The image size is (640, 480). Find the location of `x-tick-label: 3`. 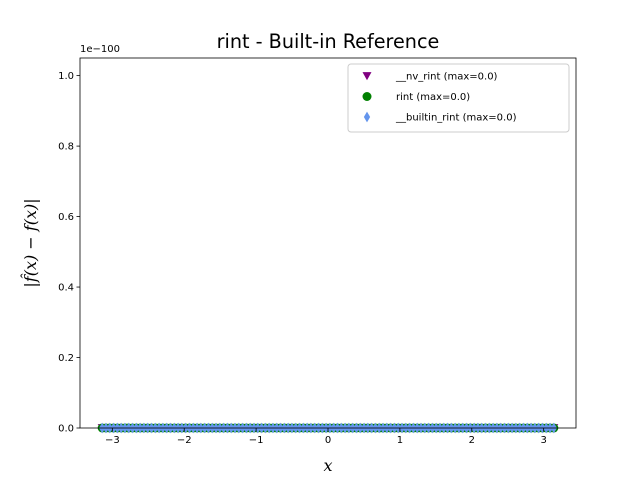

x-tick-label: 3 is located at coordinates (543, 440).